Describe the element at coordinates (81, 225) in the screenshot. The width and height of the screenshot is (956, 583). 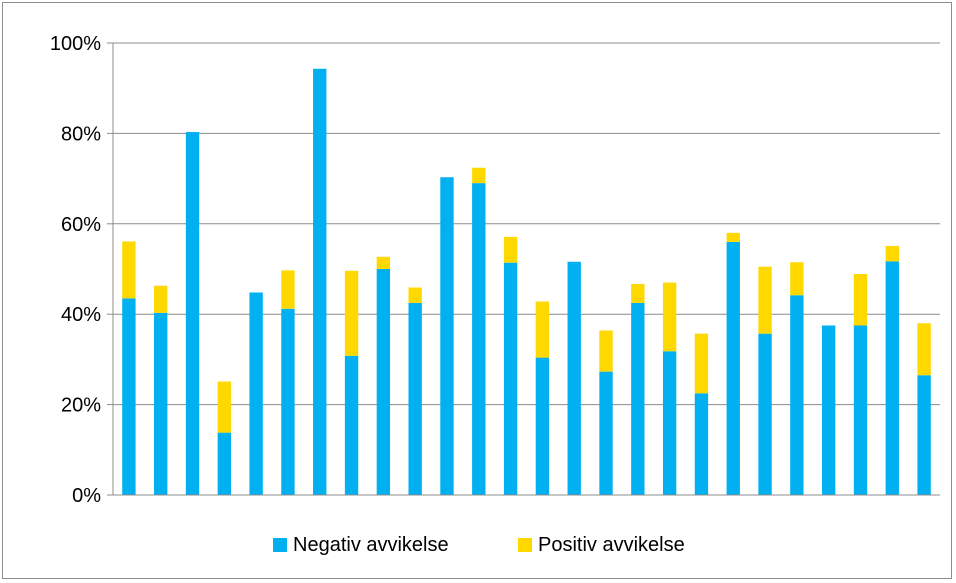
I see `y-tick-label: 60%` at that location.